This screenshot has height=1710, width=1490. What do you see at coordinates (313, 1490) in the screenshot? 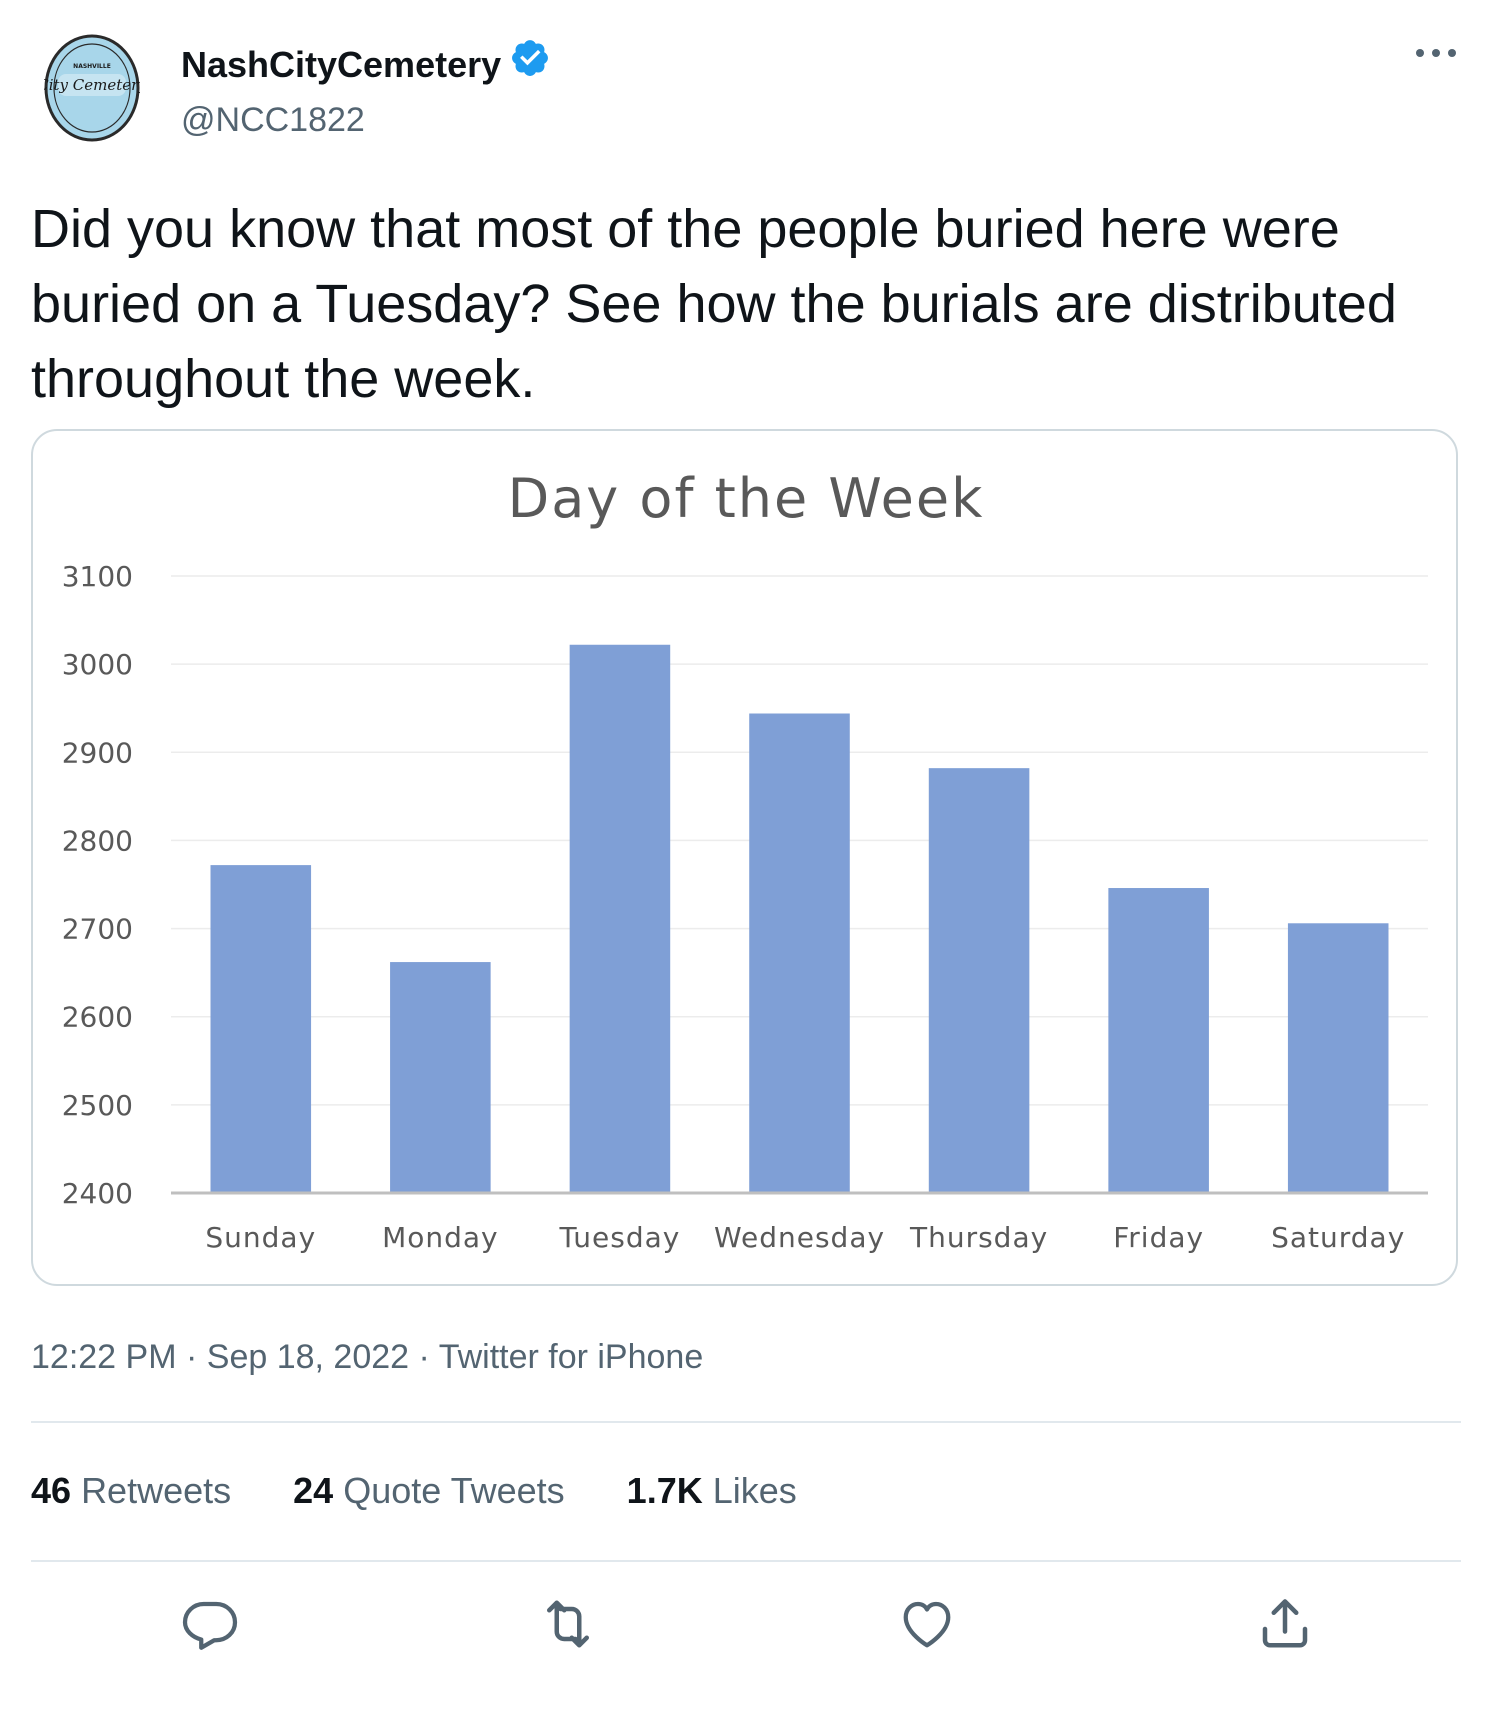
I see `quote-tweets-count: 24` at bounding box center [313, 1490].